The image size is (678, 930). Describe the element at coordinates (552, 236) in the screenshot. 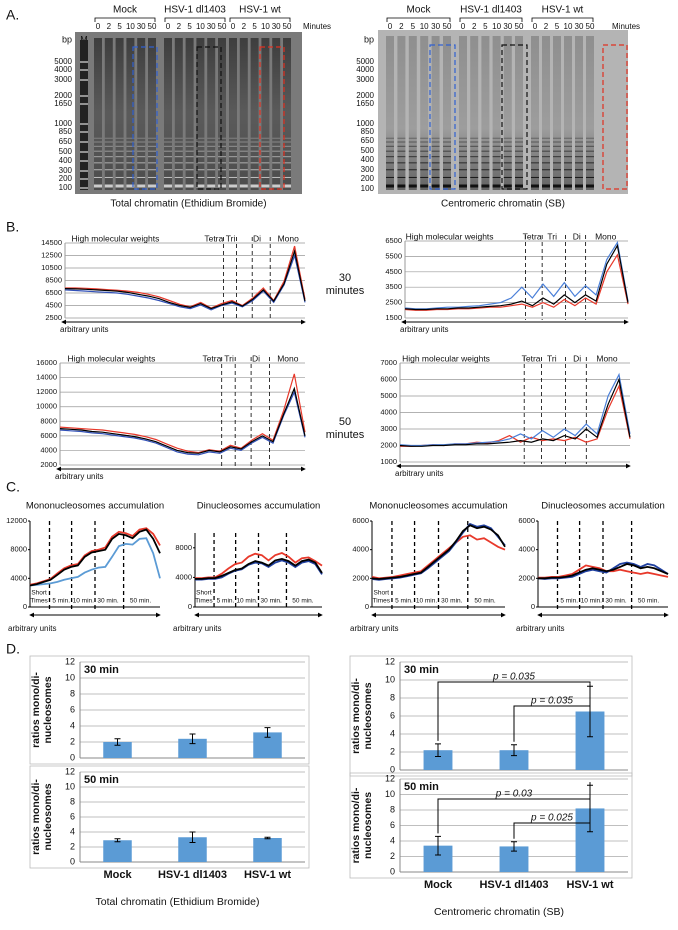

I see `region-label: Tri` at that location.